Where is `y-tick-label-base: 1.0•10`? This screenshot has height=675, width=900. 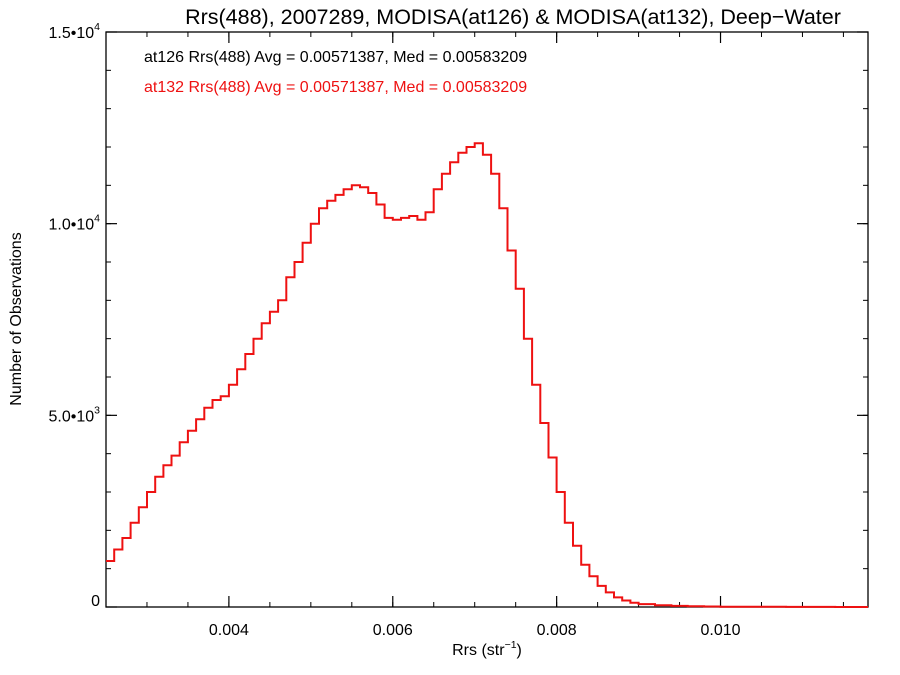
y-tick-label-base: 1.0•10 is located at coordinates (72, 225).